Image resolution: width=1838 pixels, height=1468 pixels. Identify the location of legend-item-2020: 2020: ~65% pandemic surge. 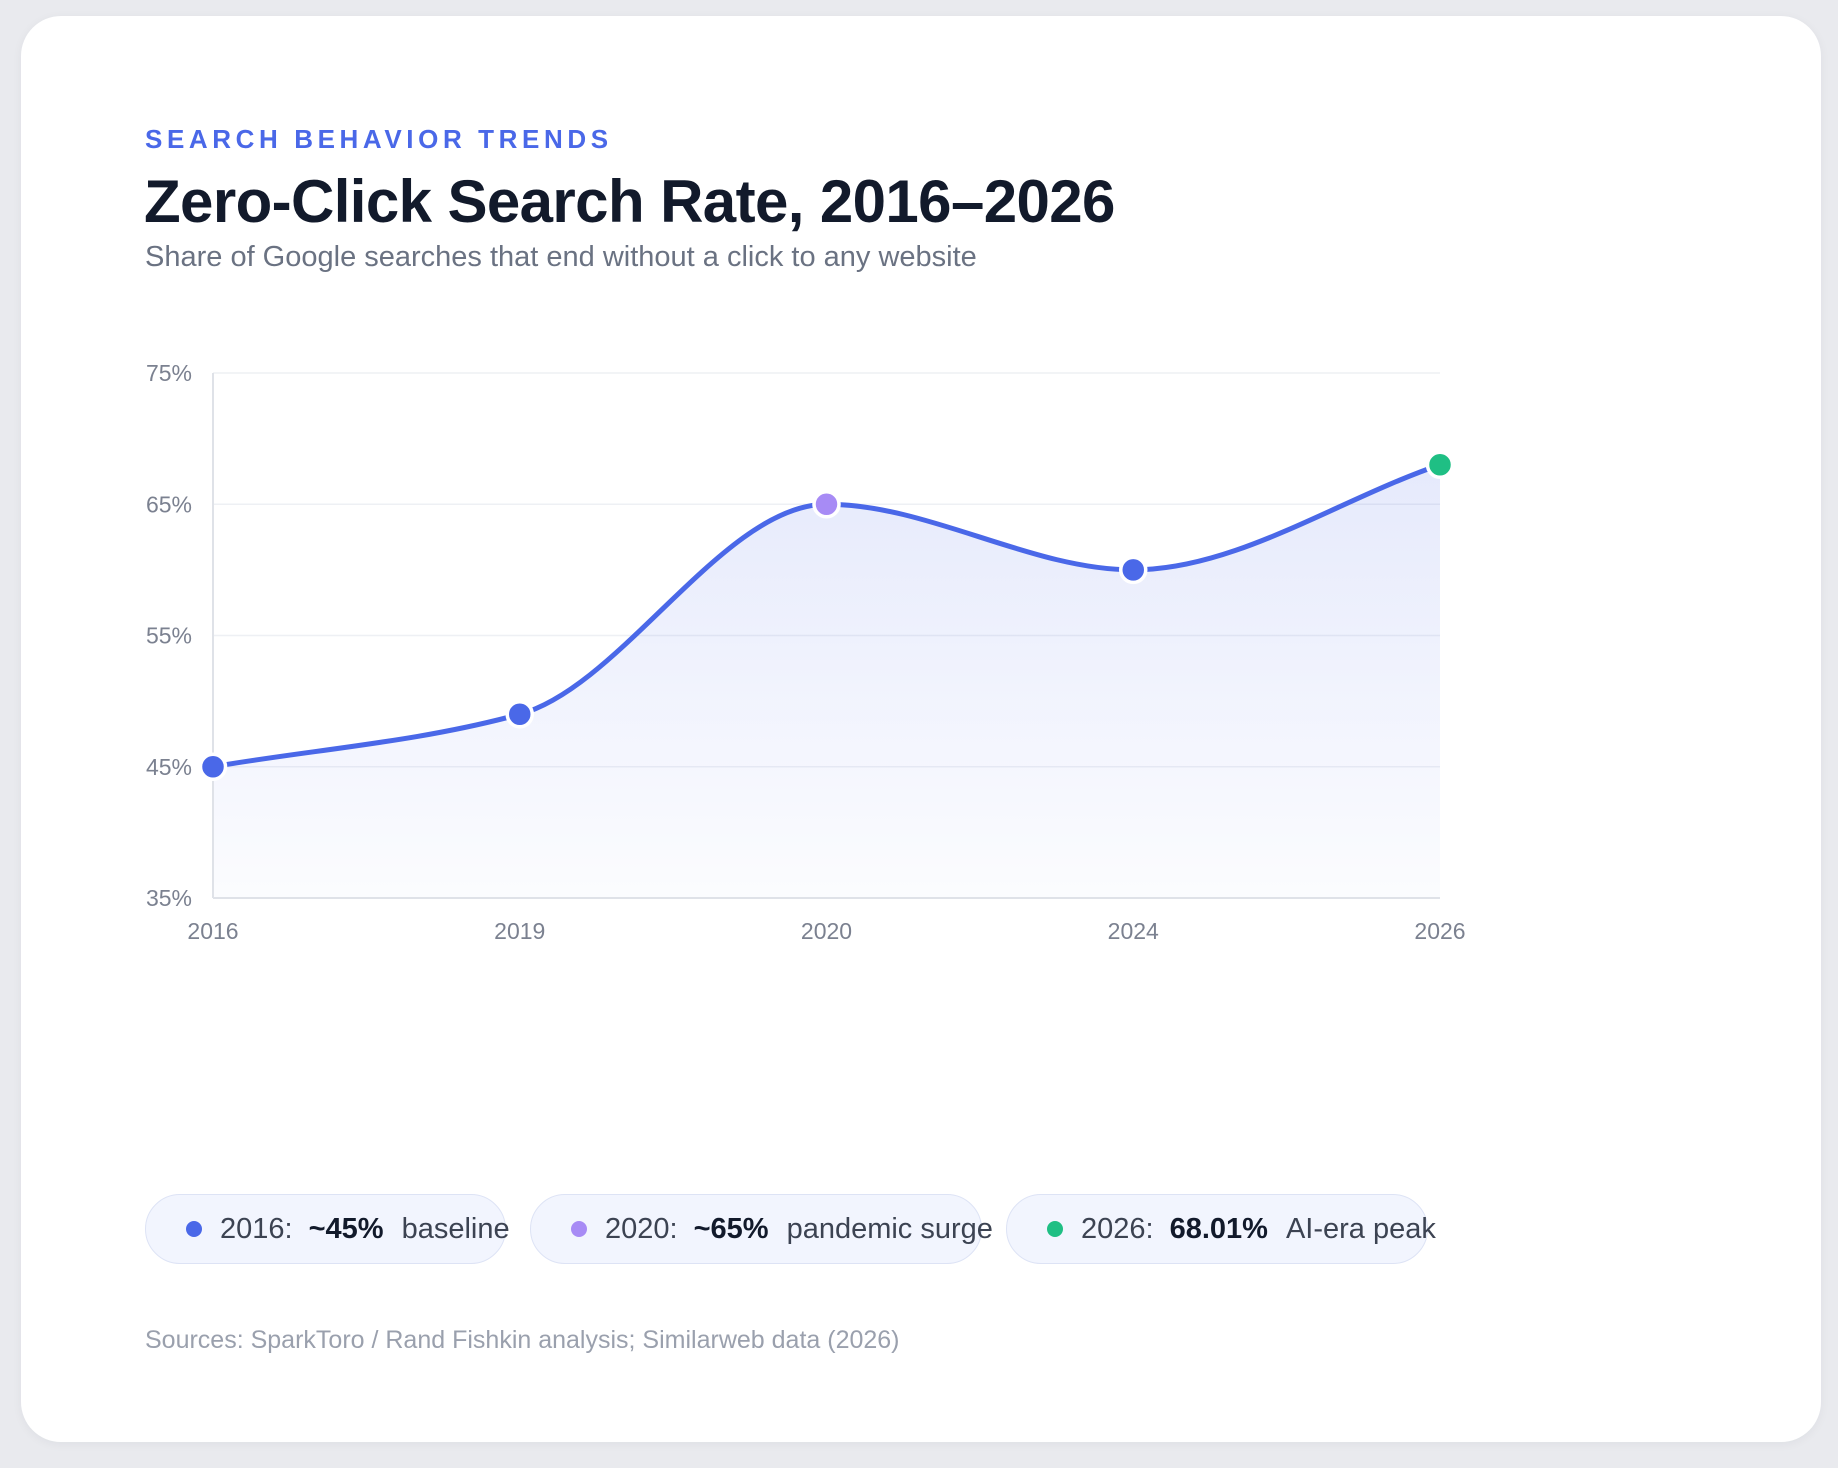
(761, 1229).